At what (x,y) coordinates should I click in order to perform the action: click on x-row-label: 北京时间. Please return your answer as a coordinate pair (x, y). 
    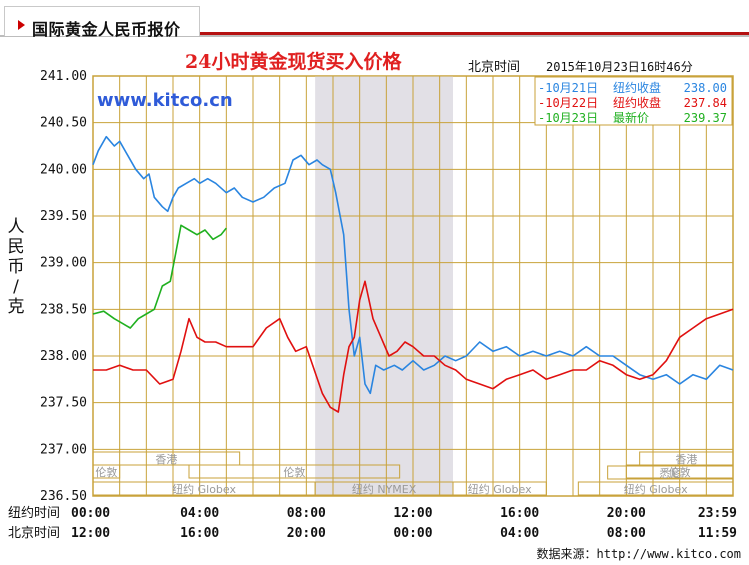
    Looking at the image, I should click on (34, 533).